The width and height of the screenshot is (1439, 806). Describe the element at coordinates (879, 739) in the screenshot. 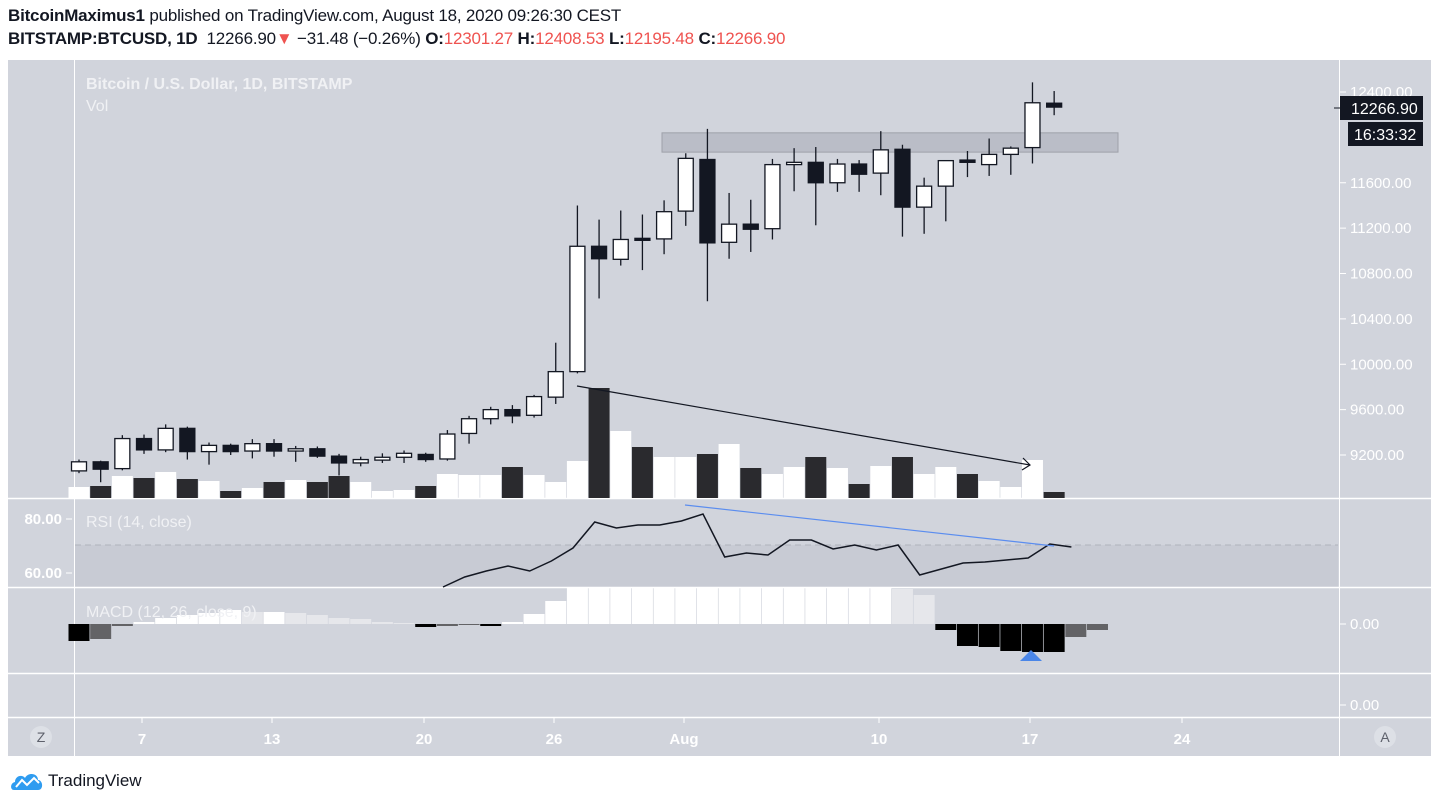

I see `time-tick-label: 10` at that location.